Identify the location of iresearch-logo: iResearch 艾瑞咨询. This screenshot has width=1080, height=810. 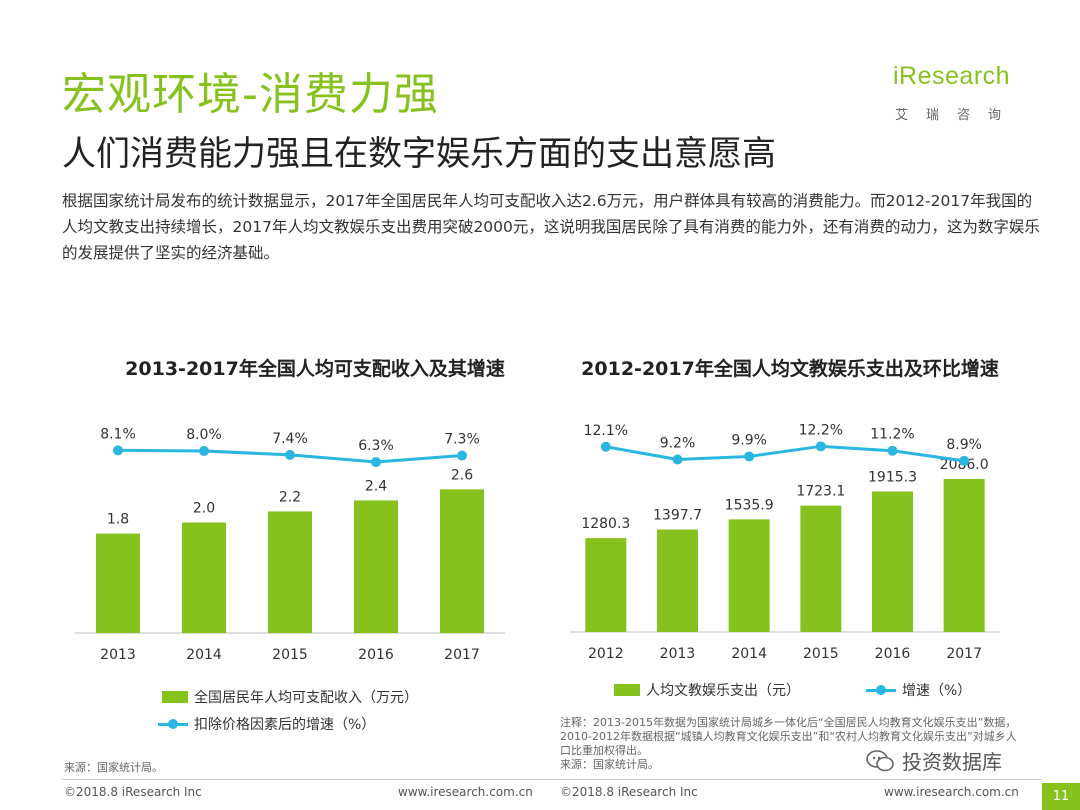
(963, 92).